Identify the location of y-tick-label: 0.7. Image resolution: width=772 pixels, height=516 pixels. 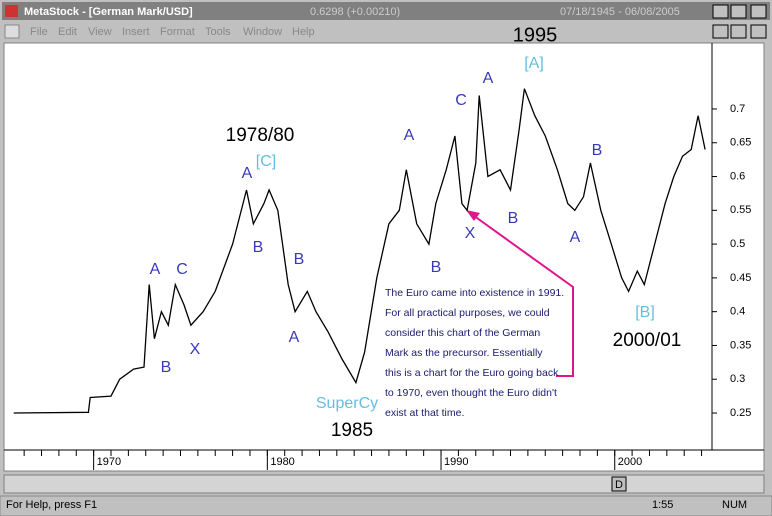
(737, 109).